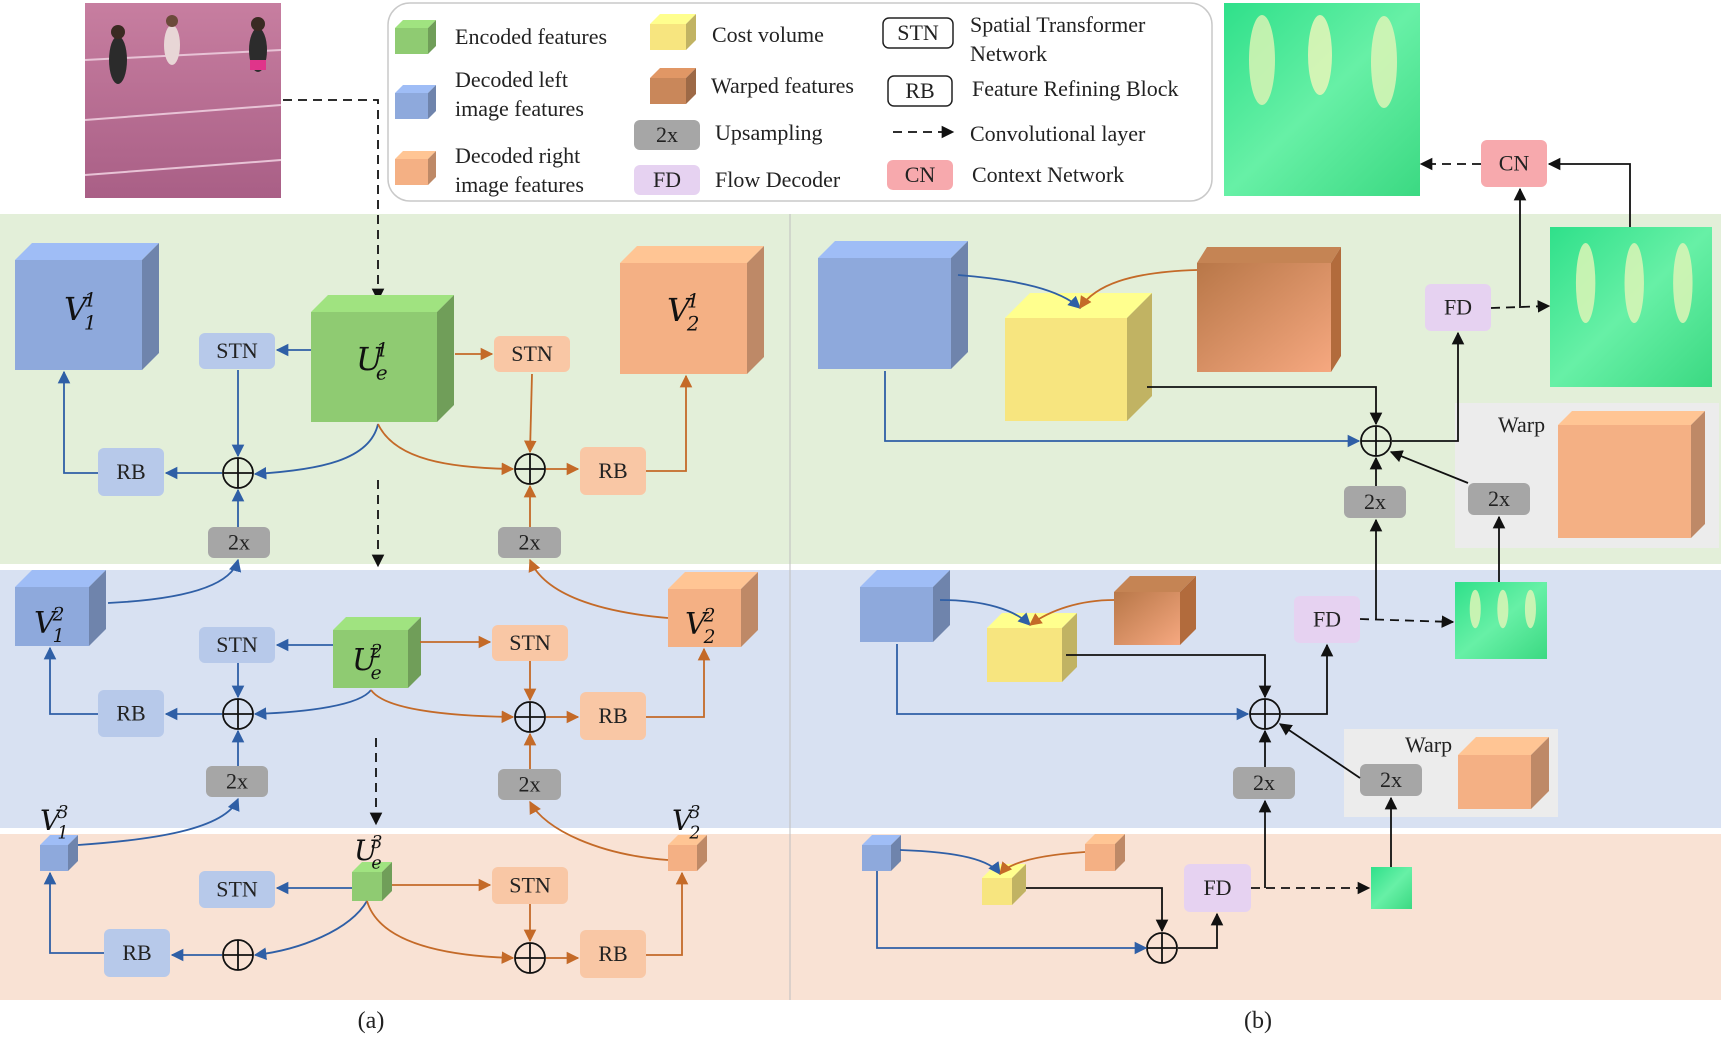 The width and height of the screenshot is (1721, 1038). Describe the element at coordinates (667, 134) in the screenshot. I see `legend-up-swatch-label: 2x` at that location.